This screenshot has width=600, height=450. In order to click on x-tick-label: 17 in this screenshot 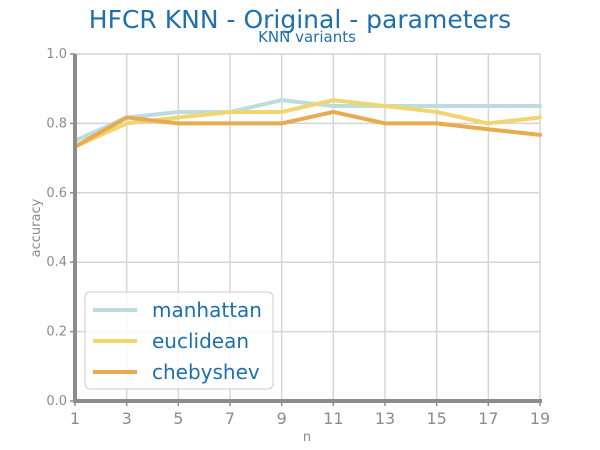, I will do `click(488, 418)`.